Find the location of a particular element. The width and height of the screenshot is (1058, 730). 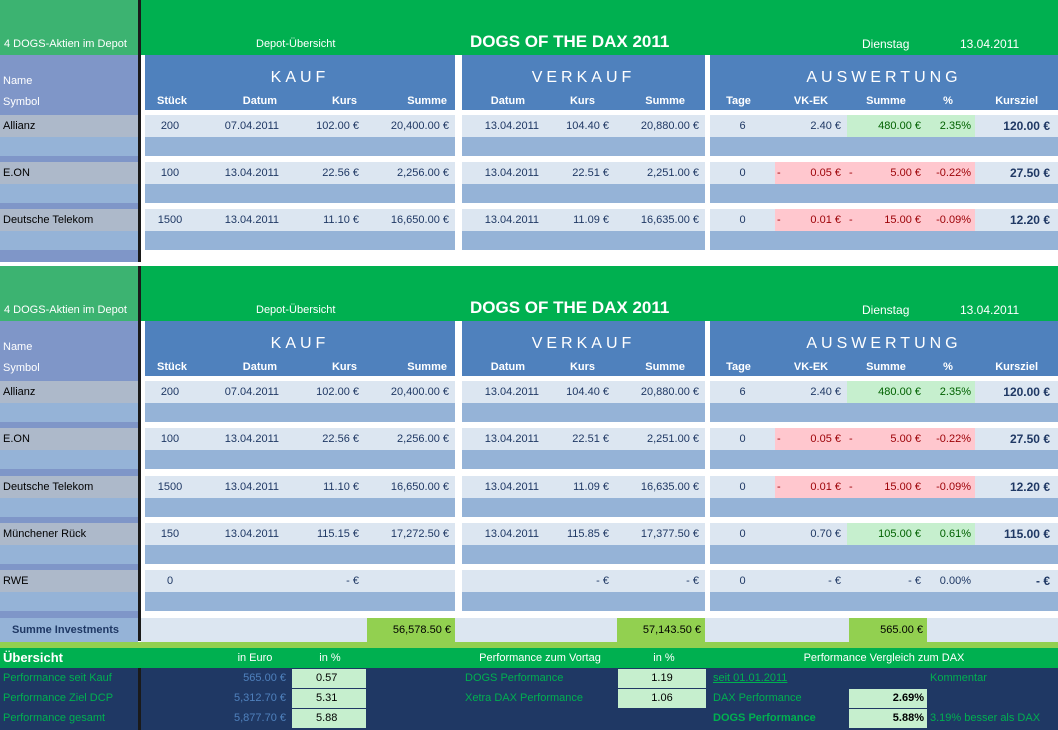

col-header-datum: Datum is located at coordinates (259, 101).